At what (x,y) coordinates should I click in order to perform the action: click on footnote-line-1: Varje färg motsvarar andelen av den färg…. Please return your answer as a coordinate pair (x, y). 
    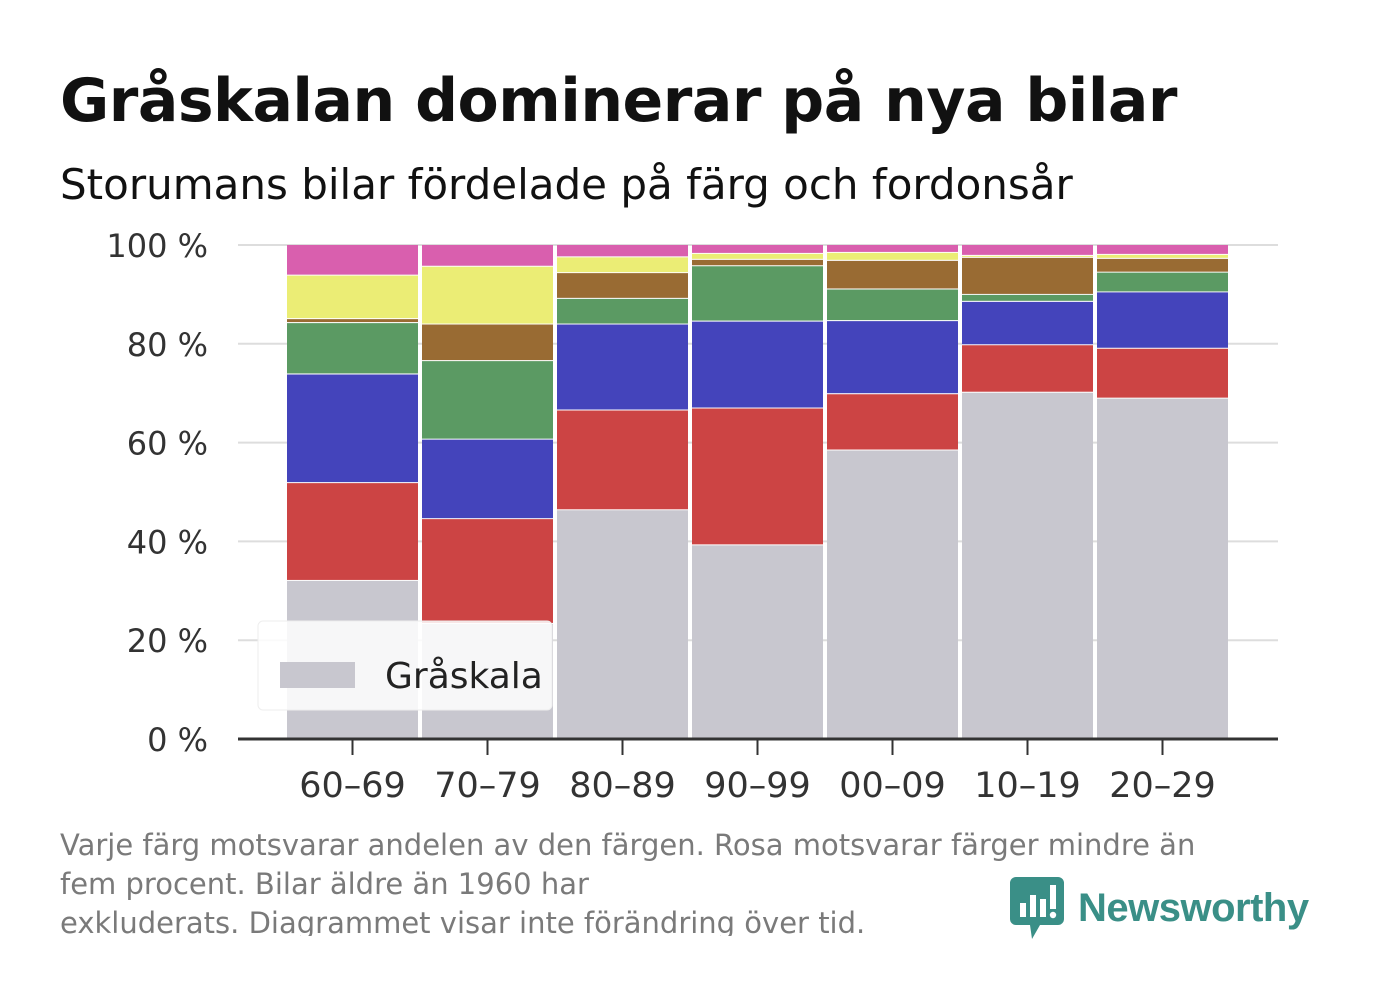
    Looking at the image, I should click on (628, 845).